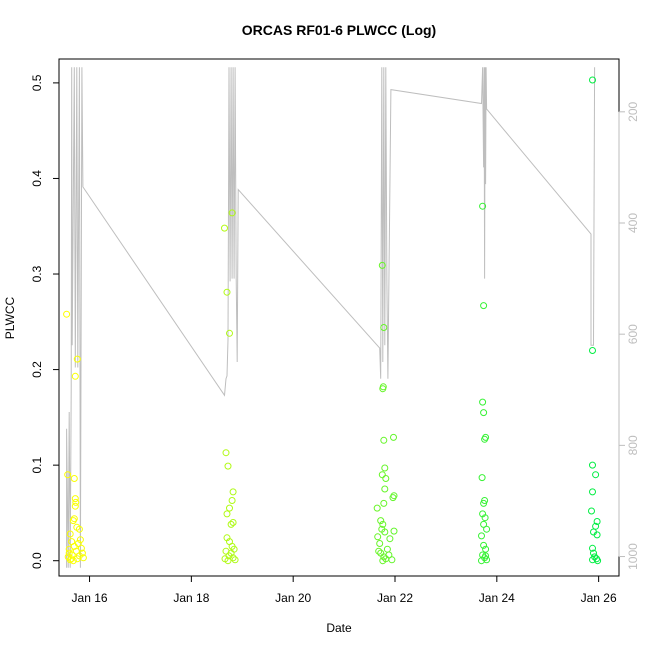  I want to click on y-tick-label: 0.5, so click(37, 82).